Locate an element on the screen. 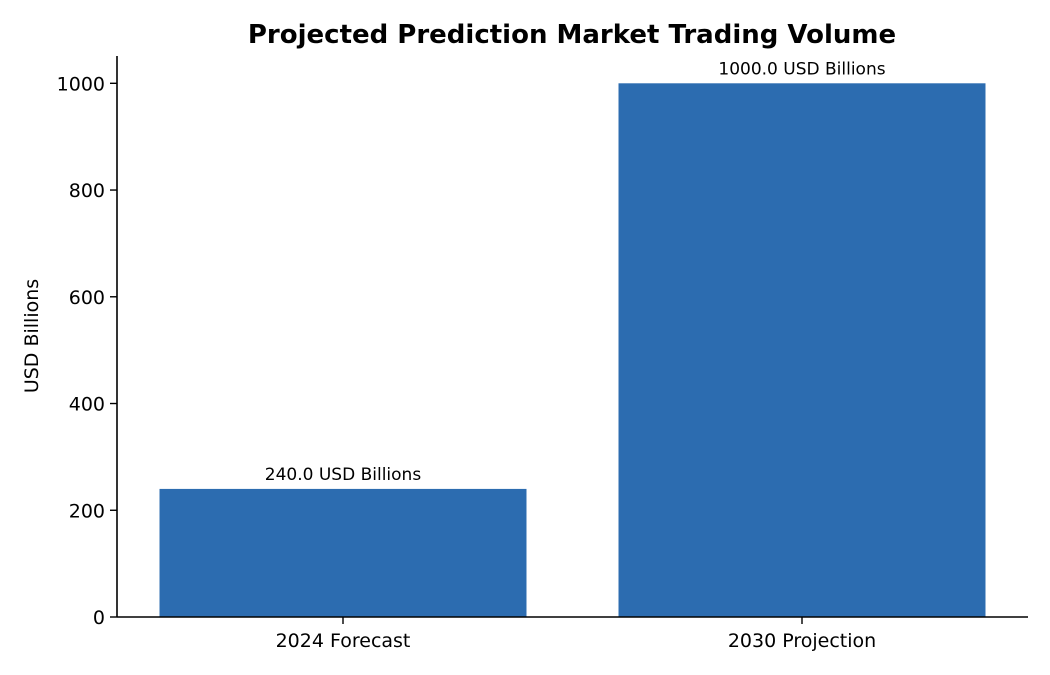  x-axis-ticks: 2024 Forecast 2030 Projection is located at coordinates (576, 634).